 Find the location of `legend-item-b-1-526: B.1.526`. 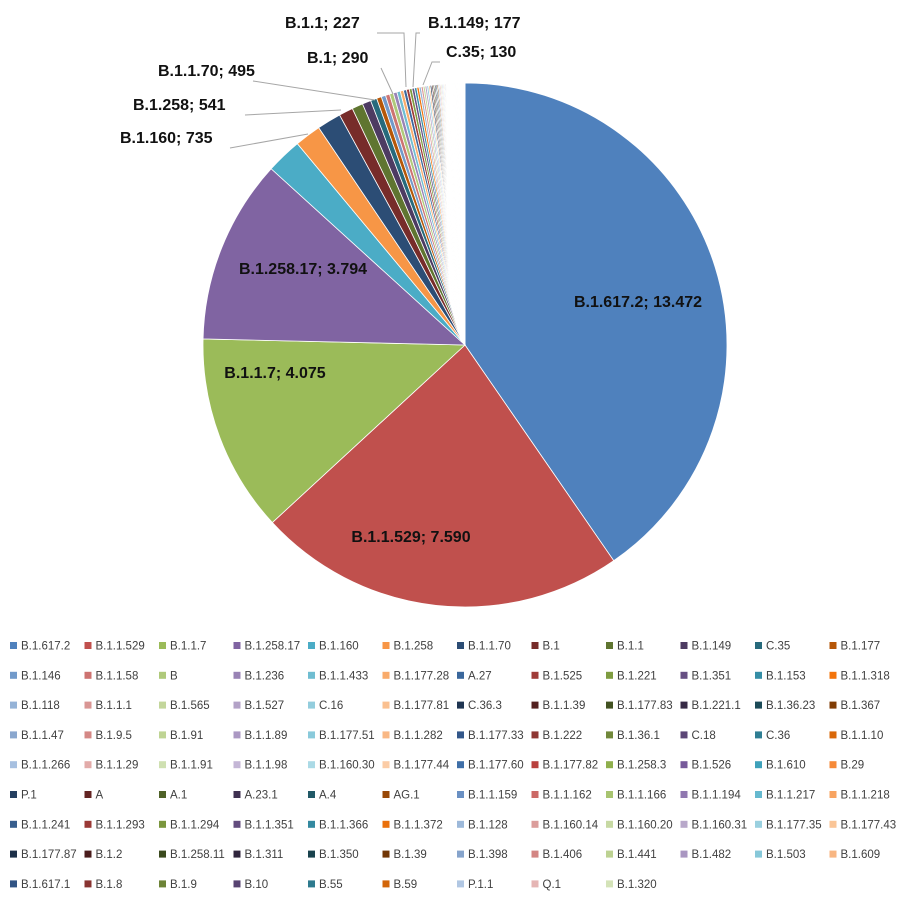

legend-item-b-1-526: B.1.526 is located at coordinates (705, 766).